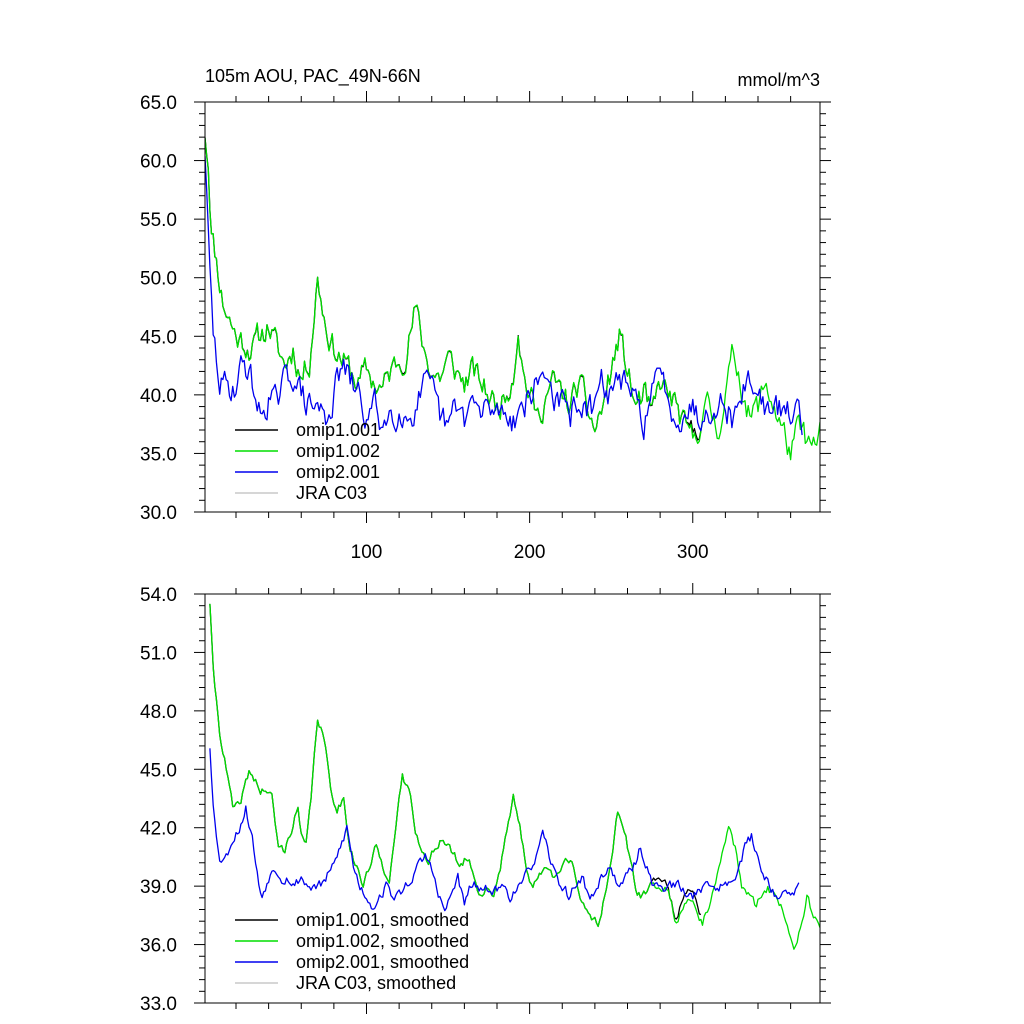 This screenshot has width=1024, height=1024. I want to click on legend-label: JRA C03, so click(331, 493).